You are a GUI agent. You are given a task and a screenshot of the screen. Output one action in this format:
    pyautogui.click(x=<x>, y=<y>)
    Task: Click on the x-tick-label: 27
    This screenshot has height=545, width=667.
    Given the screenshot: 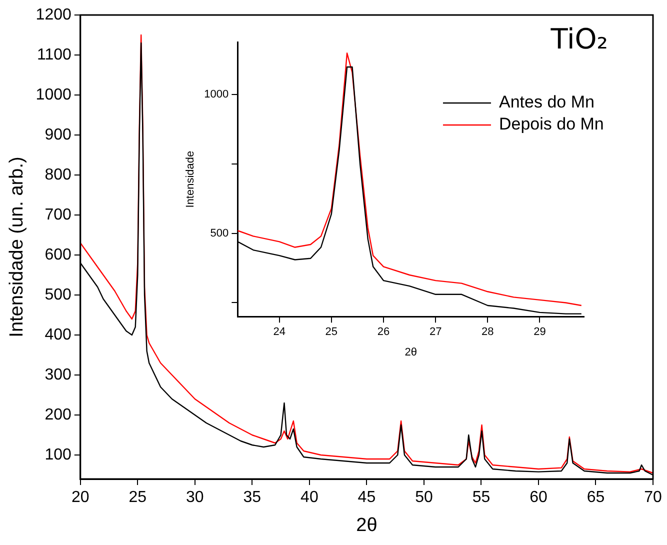 What is the action you would take?
    pyautogui.click(x=435, y=332)
    